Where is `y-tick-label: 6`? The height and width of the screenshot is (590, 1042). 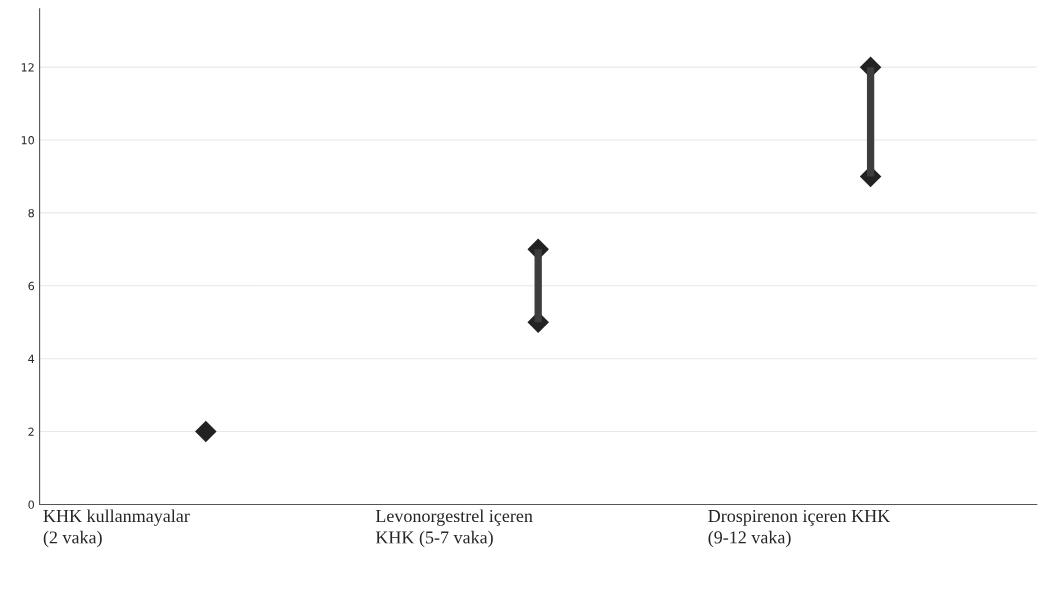
y-tick-label: 6 is located at coordinates (31, 286).